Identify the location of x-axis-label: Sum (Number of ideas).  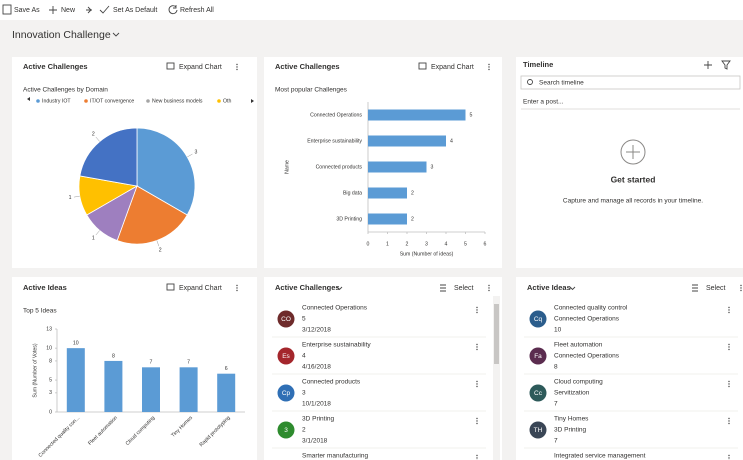
(427, 254).